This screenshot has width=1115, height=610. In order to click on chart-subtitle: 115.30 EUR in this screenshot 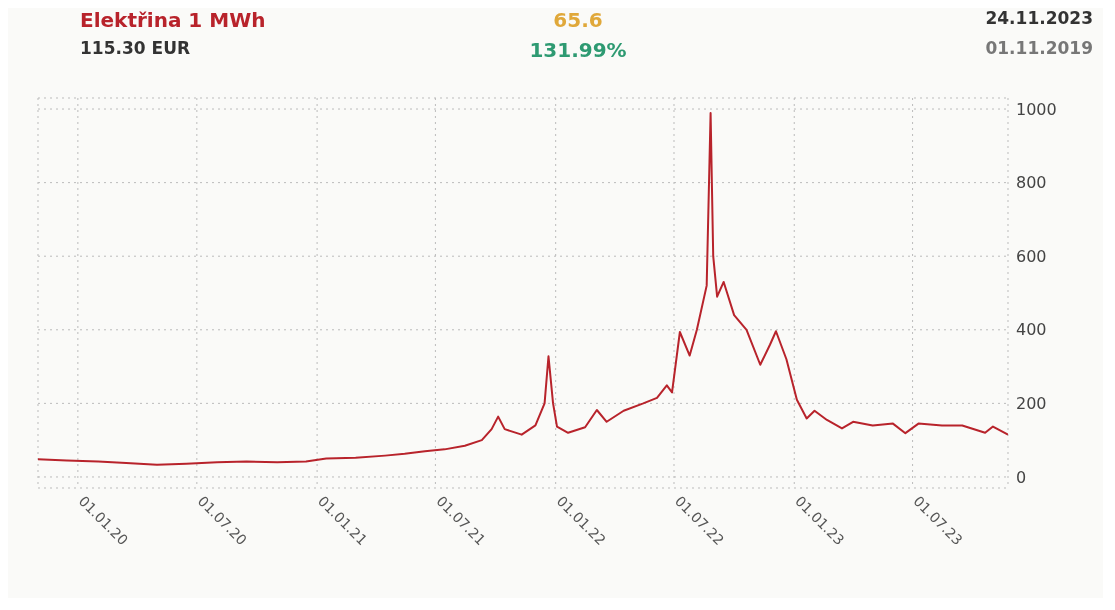, I will do `click(135, 48)`.